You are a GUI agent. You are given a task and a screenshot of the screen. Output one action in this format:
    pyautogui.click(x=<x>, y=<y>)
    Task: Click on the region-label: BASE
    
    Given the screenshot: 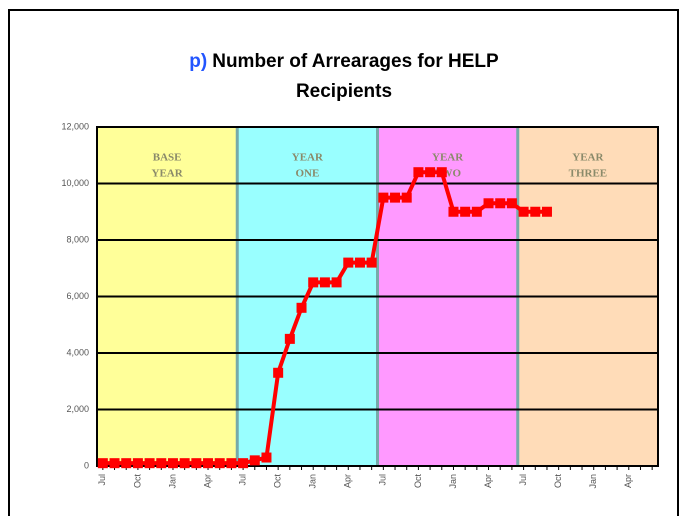 What is the action you would take?
    pyautogui.click(x=167, y=158)
    